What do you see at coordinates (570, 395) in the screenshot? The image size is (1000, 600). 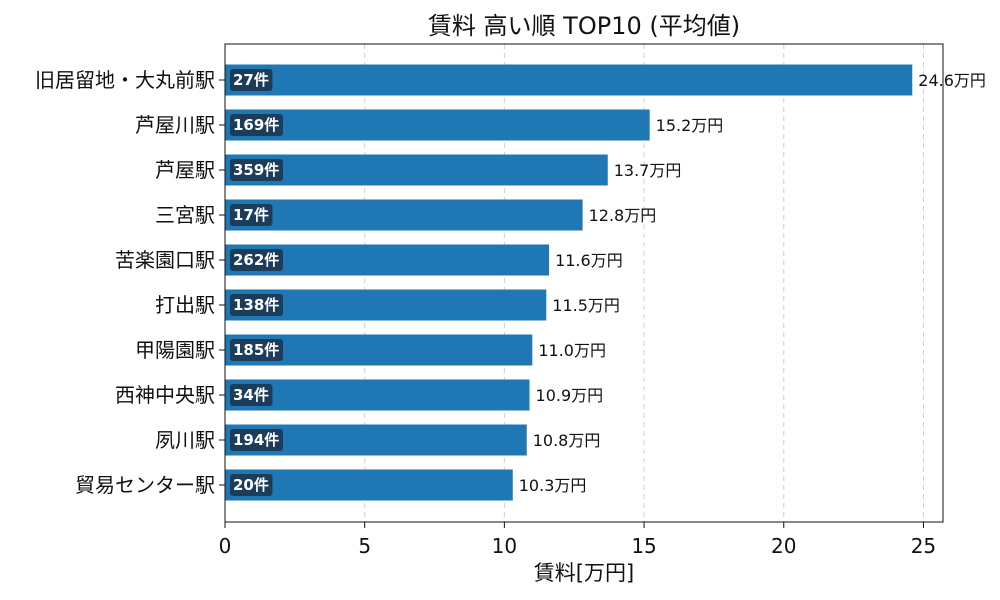 I see `value-label-7: 10.9万円` at bounding box center [570, 395].